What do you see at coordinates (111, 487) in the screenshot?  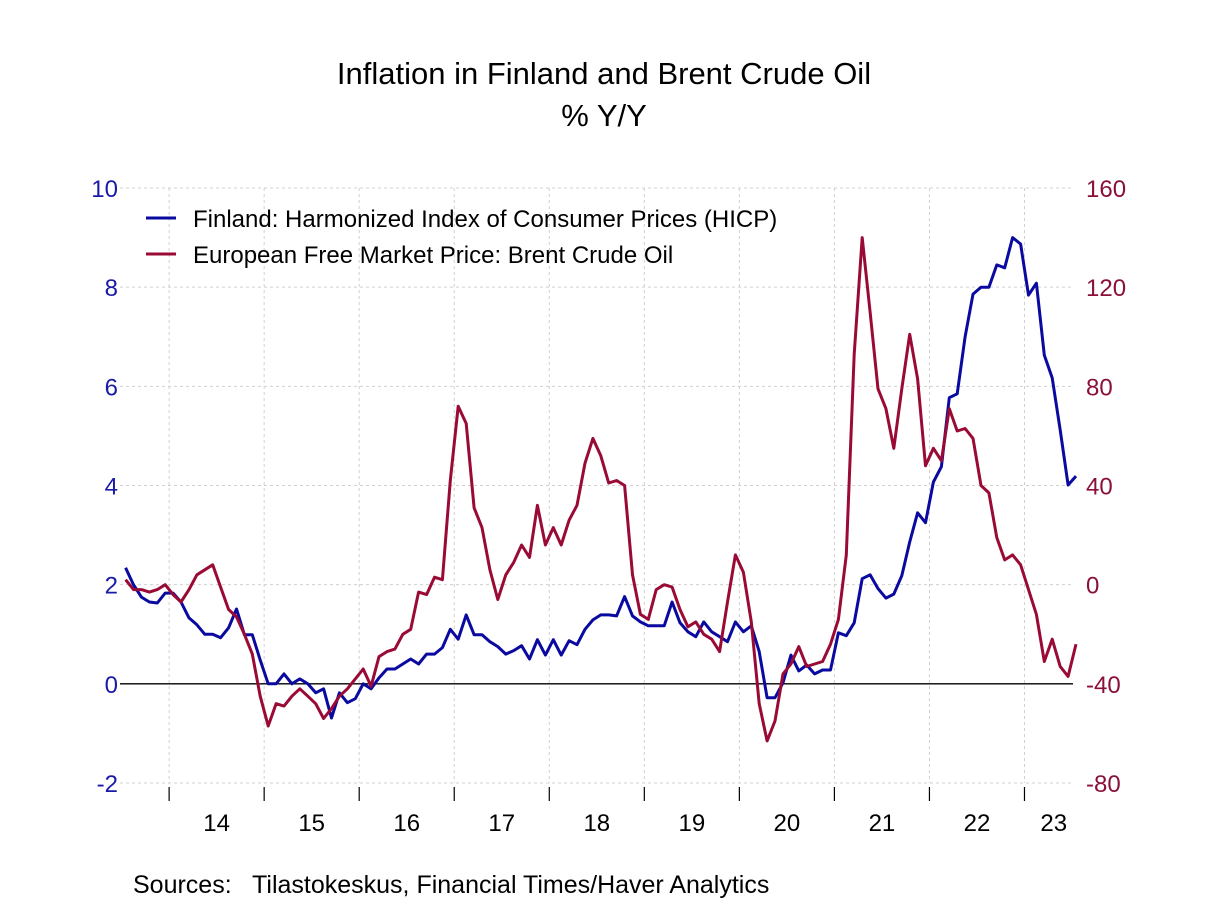 I see `y-left-tick-label: 4` at bounding box center [111, 487].